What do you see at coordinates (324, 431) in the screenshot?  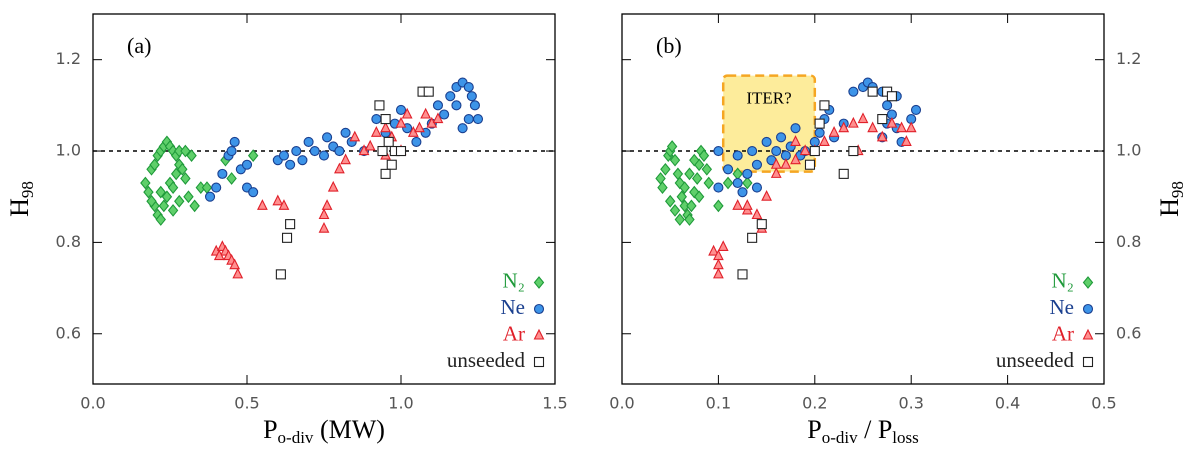 I see `x-axis-label: Po-div (MW)` at bounding box center [324, 431].